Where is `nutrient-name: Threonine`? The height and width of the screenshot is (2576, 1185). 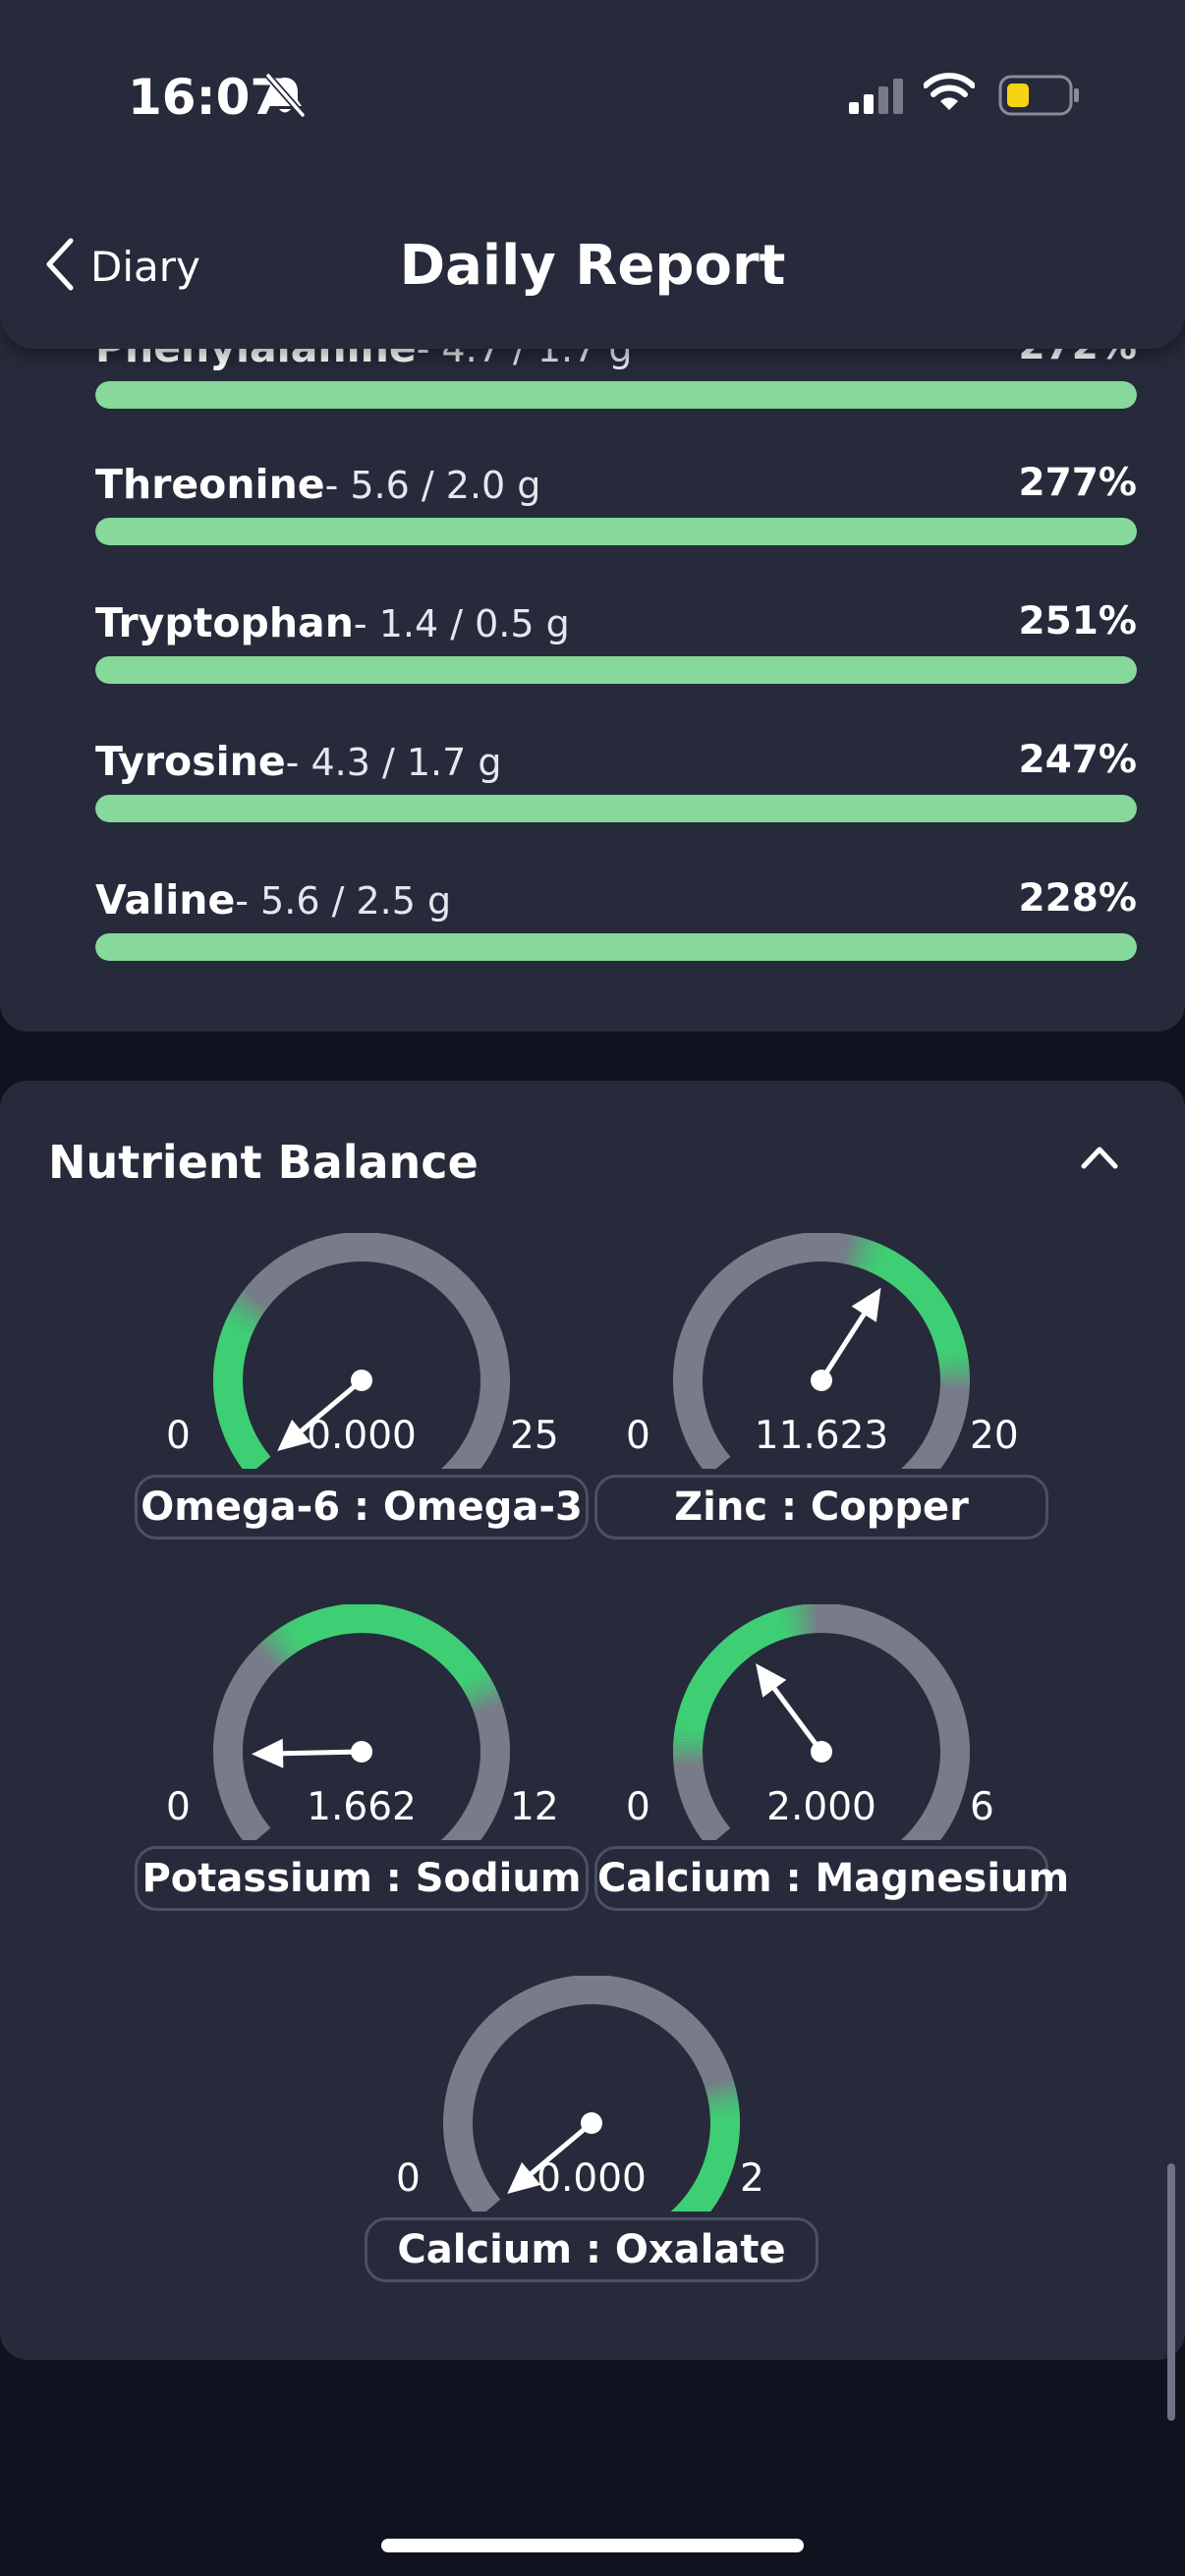
nutrient-name: Threonine is located at coordinates (210, 484).